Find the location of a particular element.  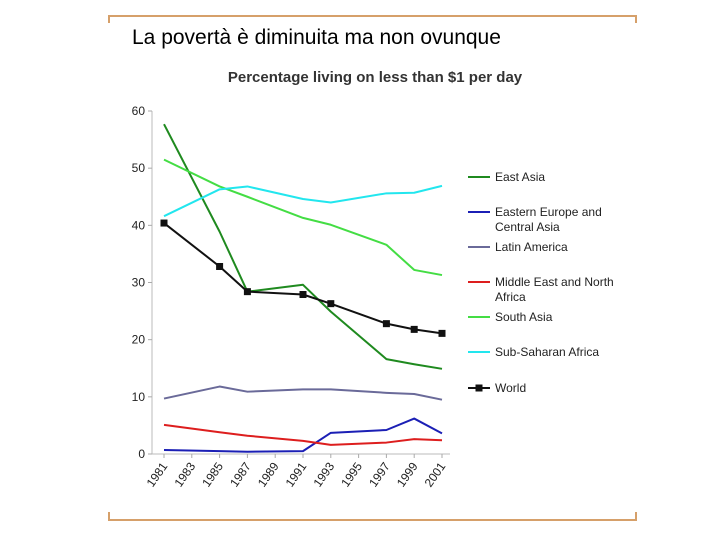

y-tick-label: 40 is located at coordinates (139, 225).